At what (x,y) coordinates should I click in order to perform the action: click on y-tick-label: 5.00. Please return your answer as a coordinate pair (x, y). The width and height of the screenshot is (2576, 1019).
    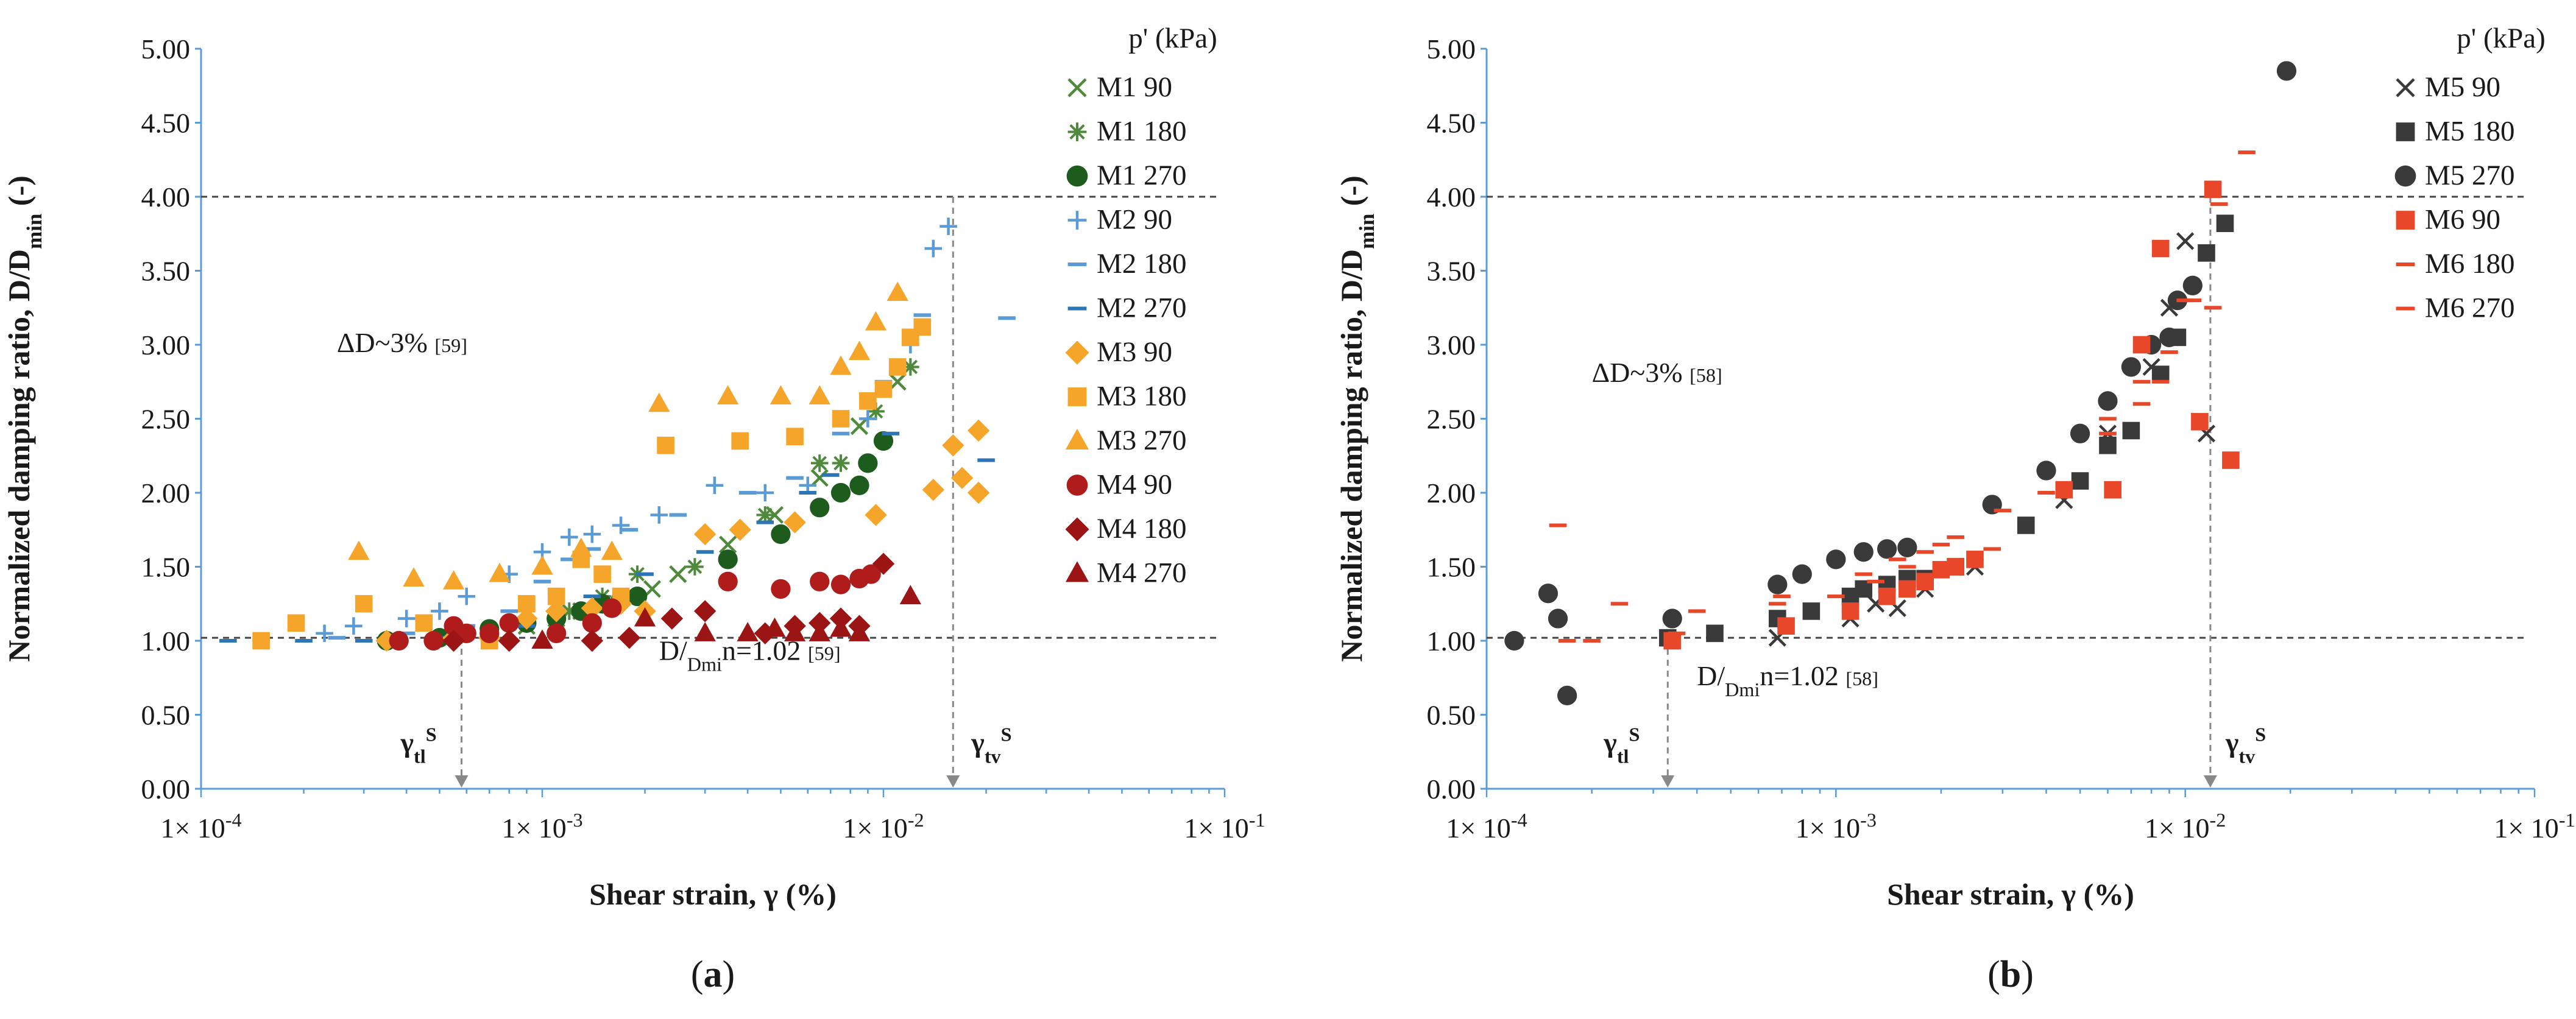
    Looking at the image, I should click on (166, 49).